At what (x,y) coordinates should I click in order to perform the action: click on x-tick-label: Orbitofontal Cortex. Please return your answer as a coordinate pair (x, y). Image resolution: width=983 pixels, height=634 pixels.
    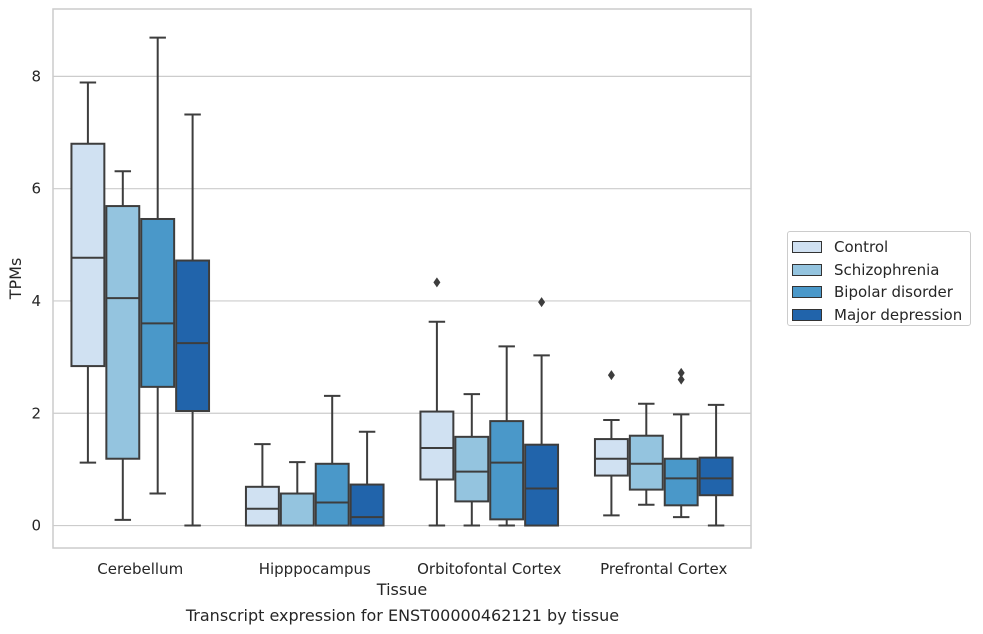
    Looking at the image, I should click on (489, 569).